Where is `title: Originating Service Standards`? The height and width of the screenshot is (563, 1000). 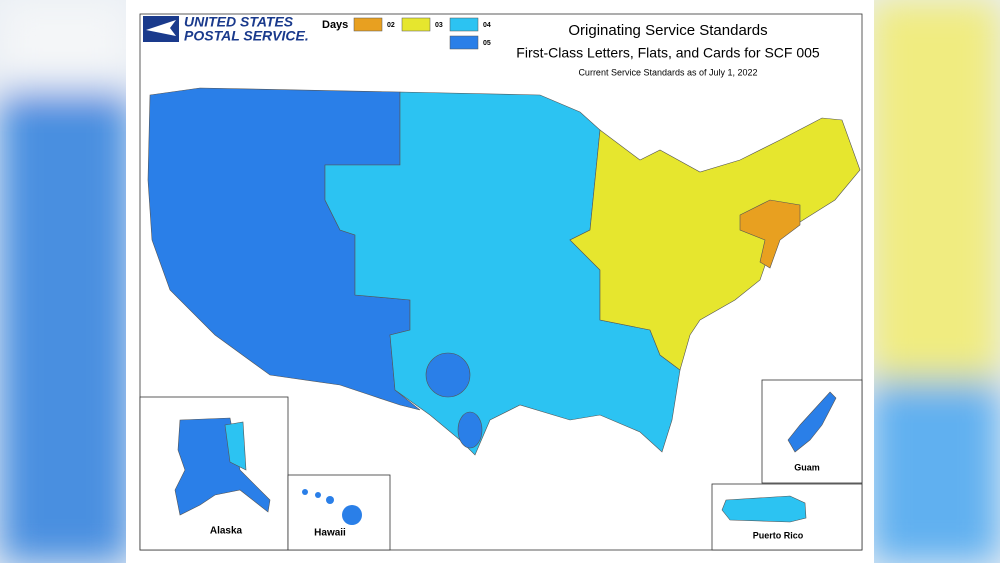 title: Originating Service Standards is located at coordinates (667, 30).